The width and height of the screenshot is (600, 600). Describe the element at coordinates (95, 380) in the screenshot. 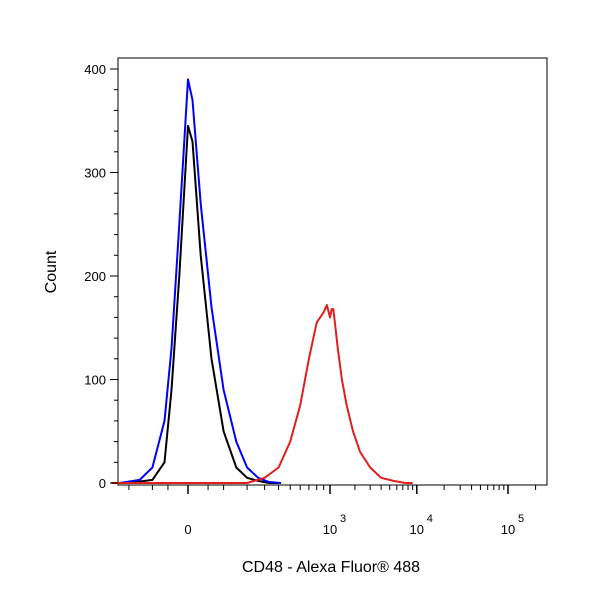

I see `y-tick-label: 100` at that location.